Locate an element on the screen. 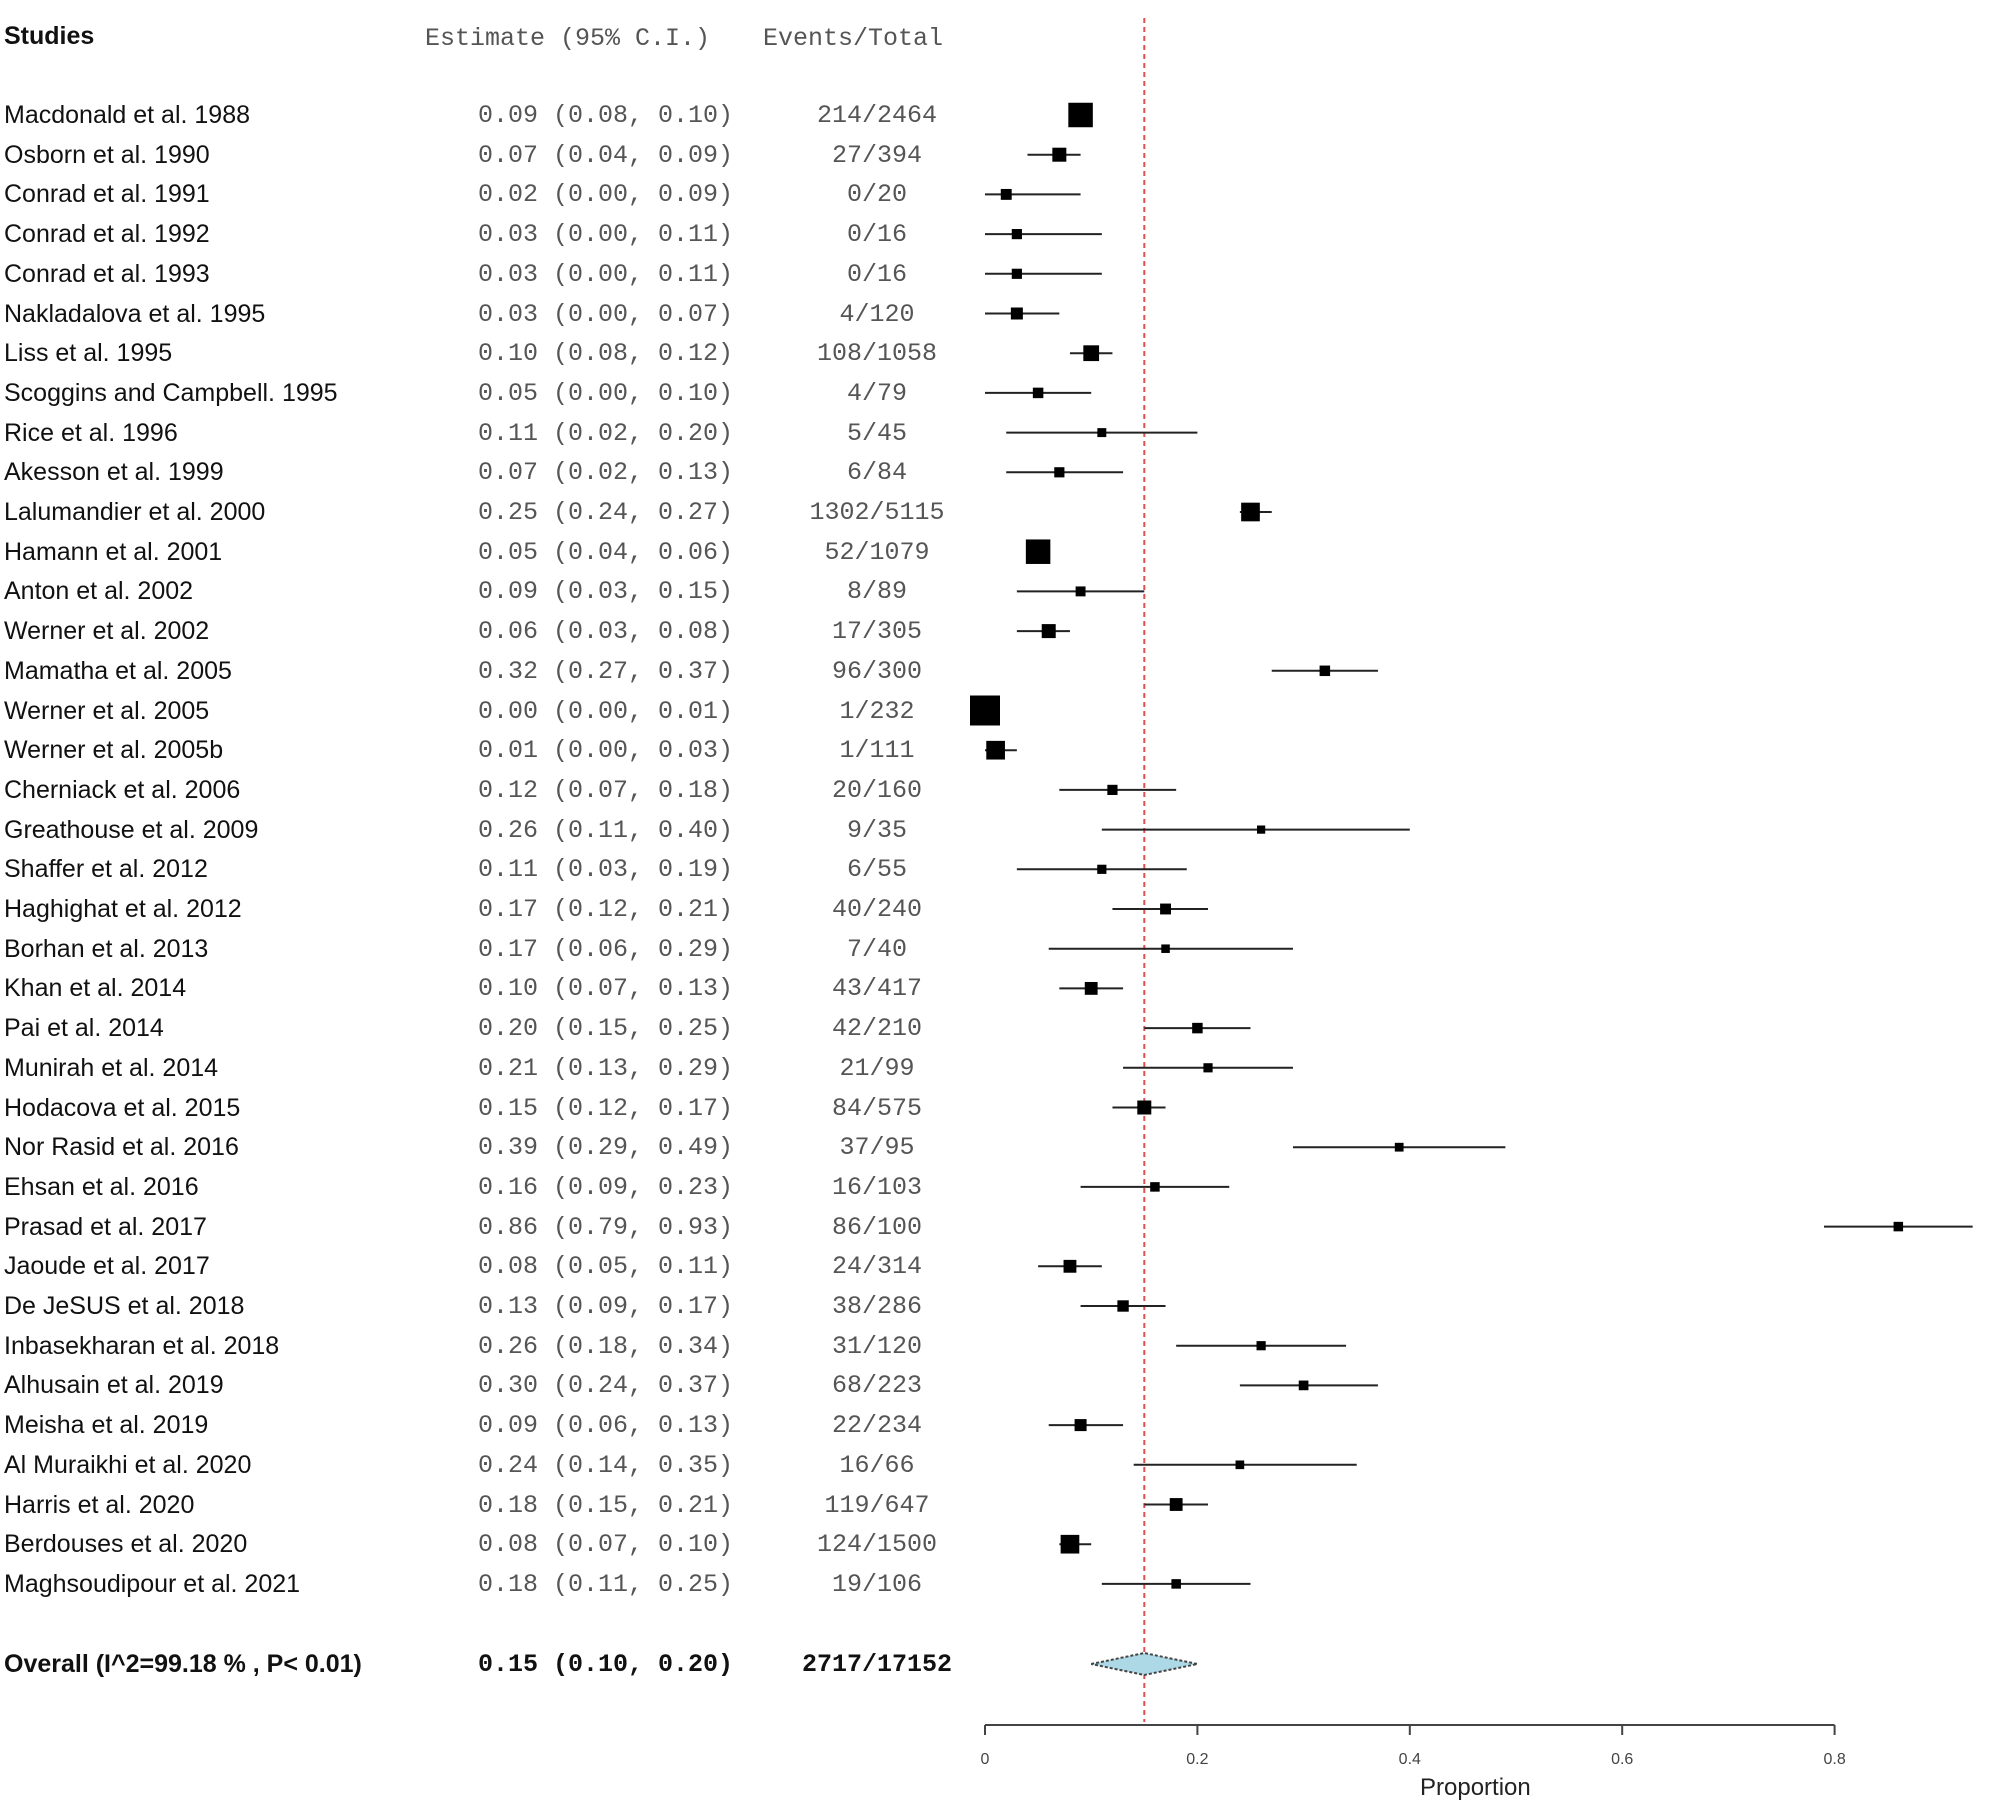 The height and width of the screenshot is (1809, 1998). study-name: Nor Rasid et al. 2016 is located at coordinates (121, 1147).